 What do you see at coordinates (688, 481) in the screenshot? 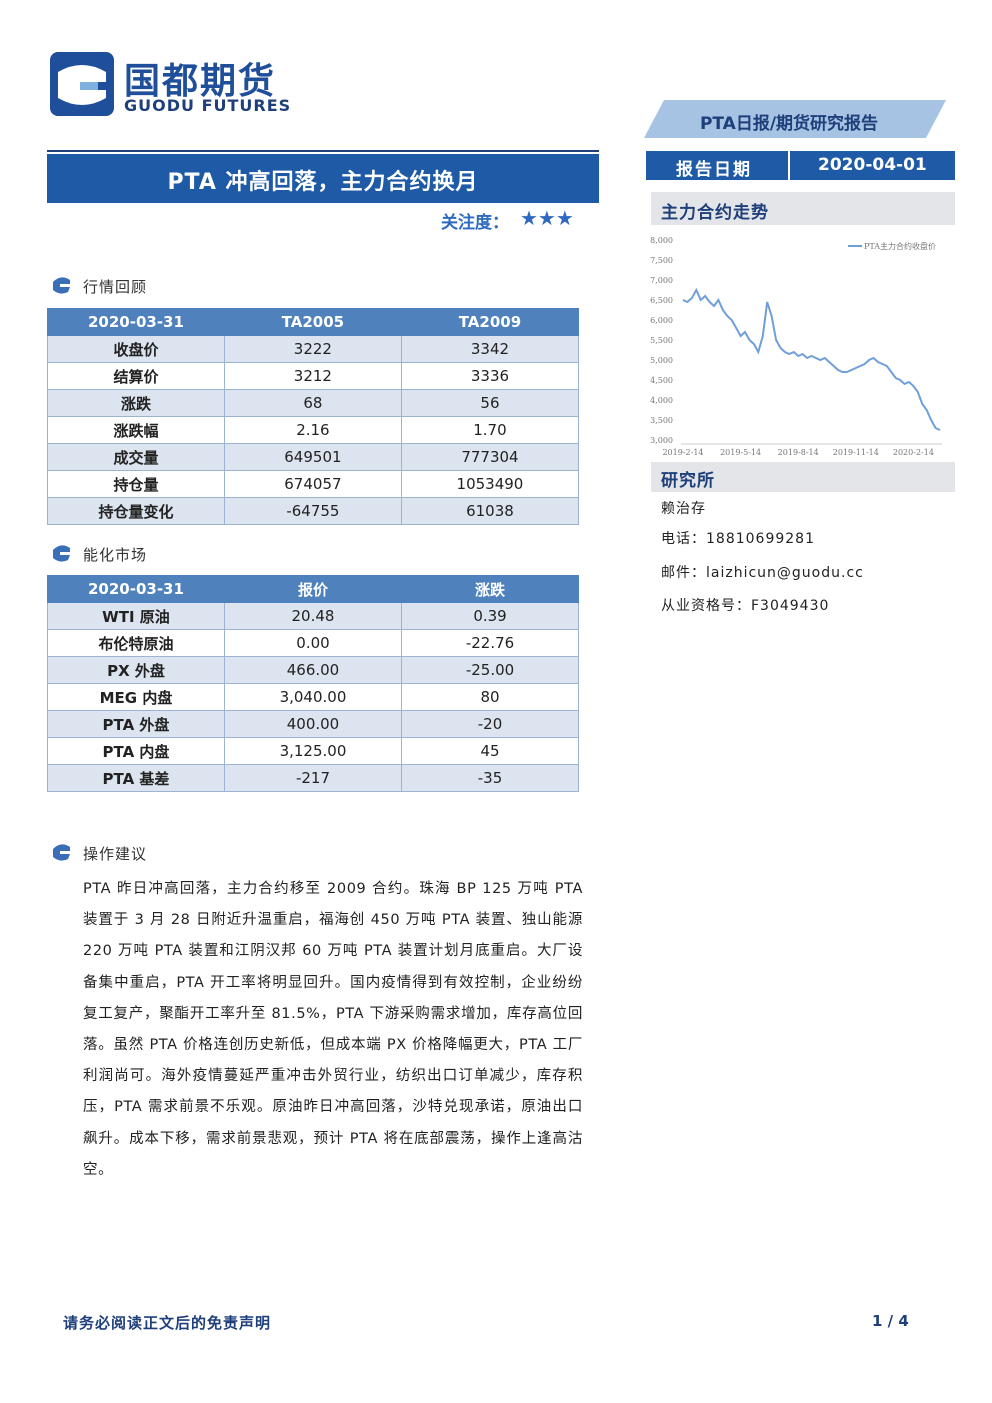
I see `research-heading: 研究所` at bounding box center [688, 481].